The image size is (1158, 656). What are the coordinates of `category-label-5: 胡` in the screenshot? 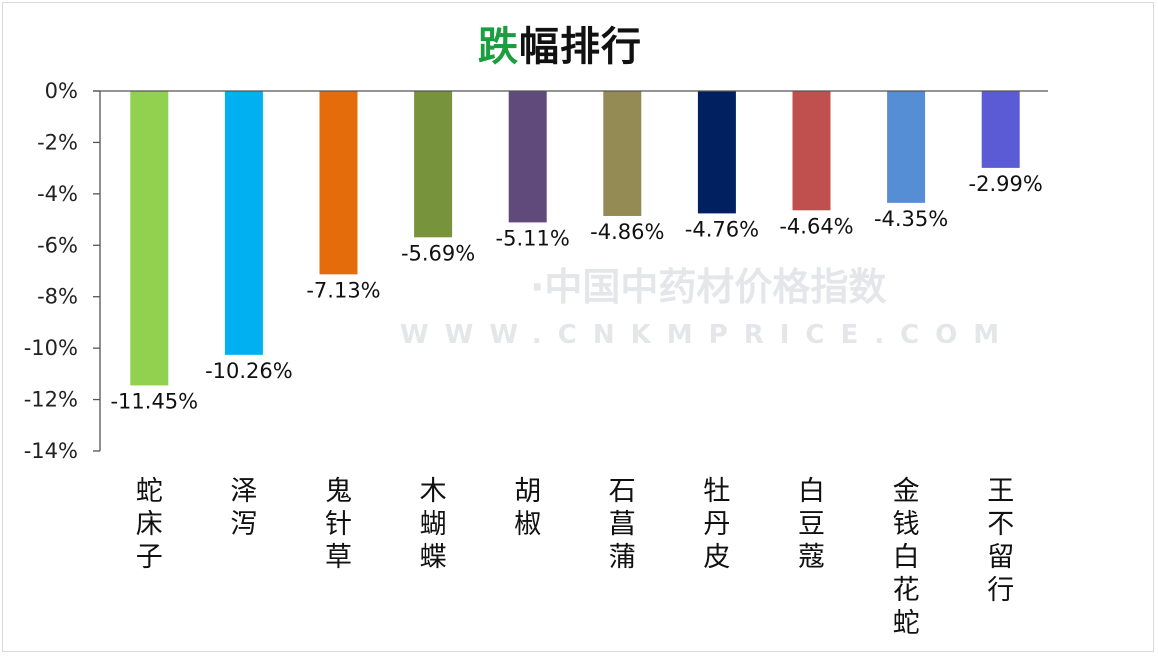 It's located at (527, 491).